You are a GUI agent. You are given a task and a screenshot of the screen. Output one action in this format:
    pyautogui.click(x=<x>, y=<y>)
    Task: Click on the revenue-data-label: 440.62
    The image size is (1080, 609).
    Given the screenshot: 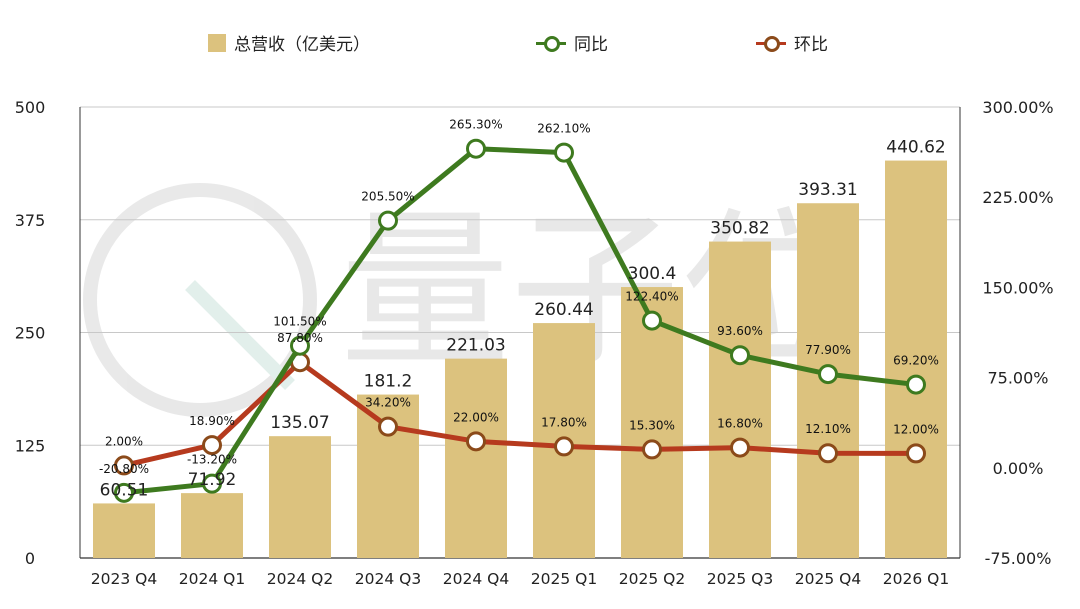 What is the action you would take?
    pyautogui.click(x=915, y=148)
    